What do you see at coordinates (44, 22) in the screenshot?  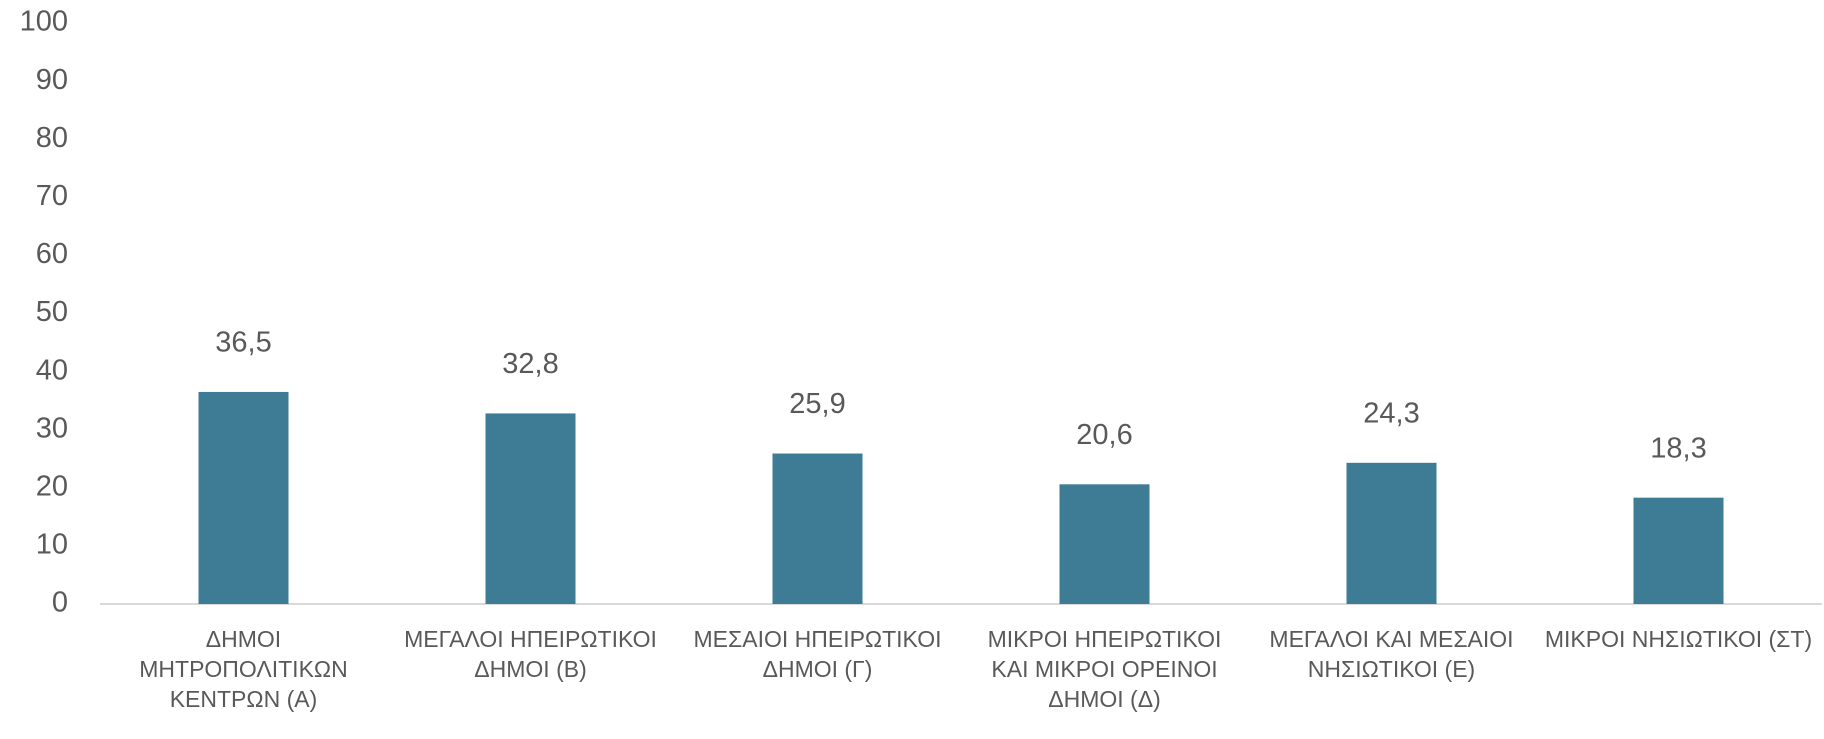 I see `y-tick-label: 100` at bounding box center [44, 22].